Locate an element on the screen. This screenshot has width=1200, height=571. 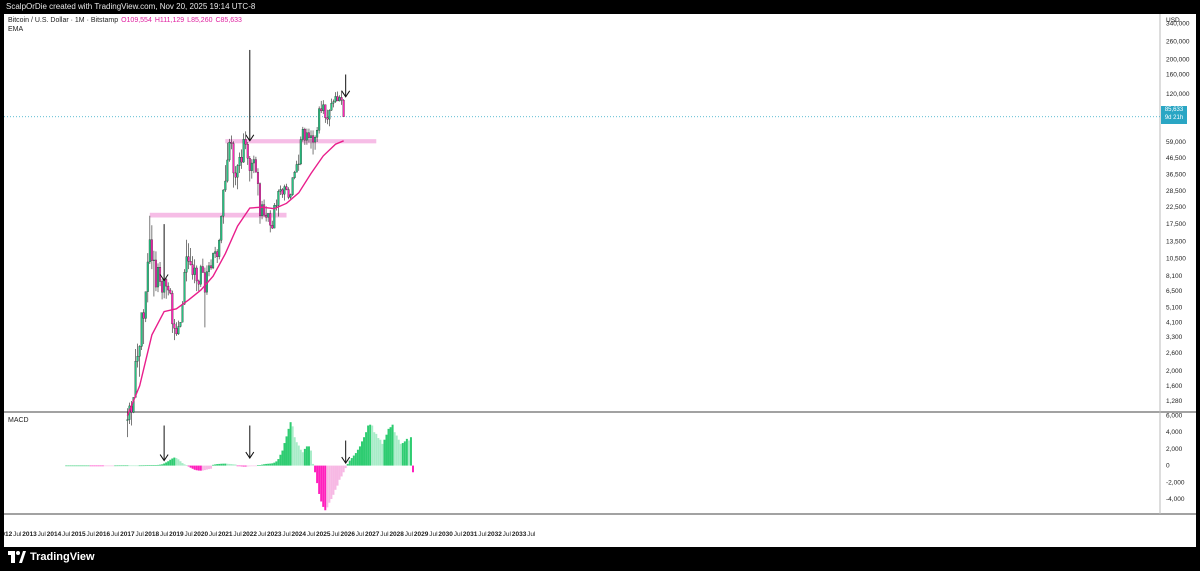
footer-bar: TradingView is located at coordinates (600, 559).